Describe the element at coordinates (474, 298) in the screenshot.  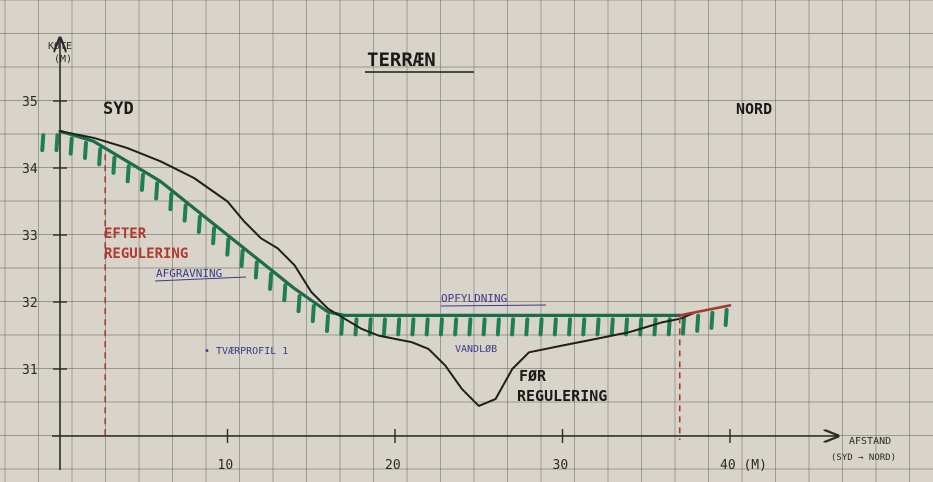
I see `annotation-opfyldning: OPFYLDNING` at that location.